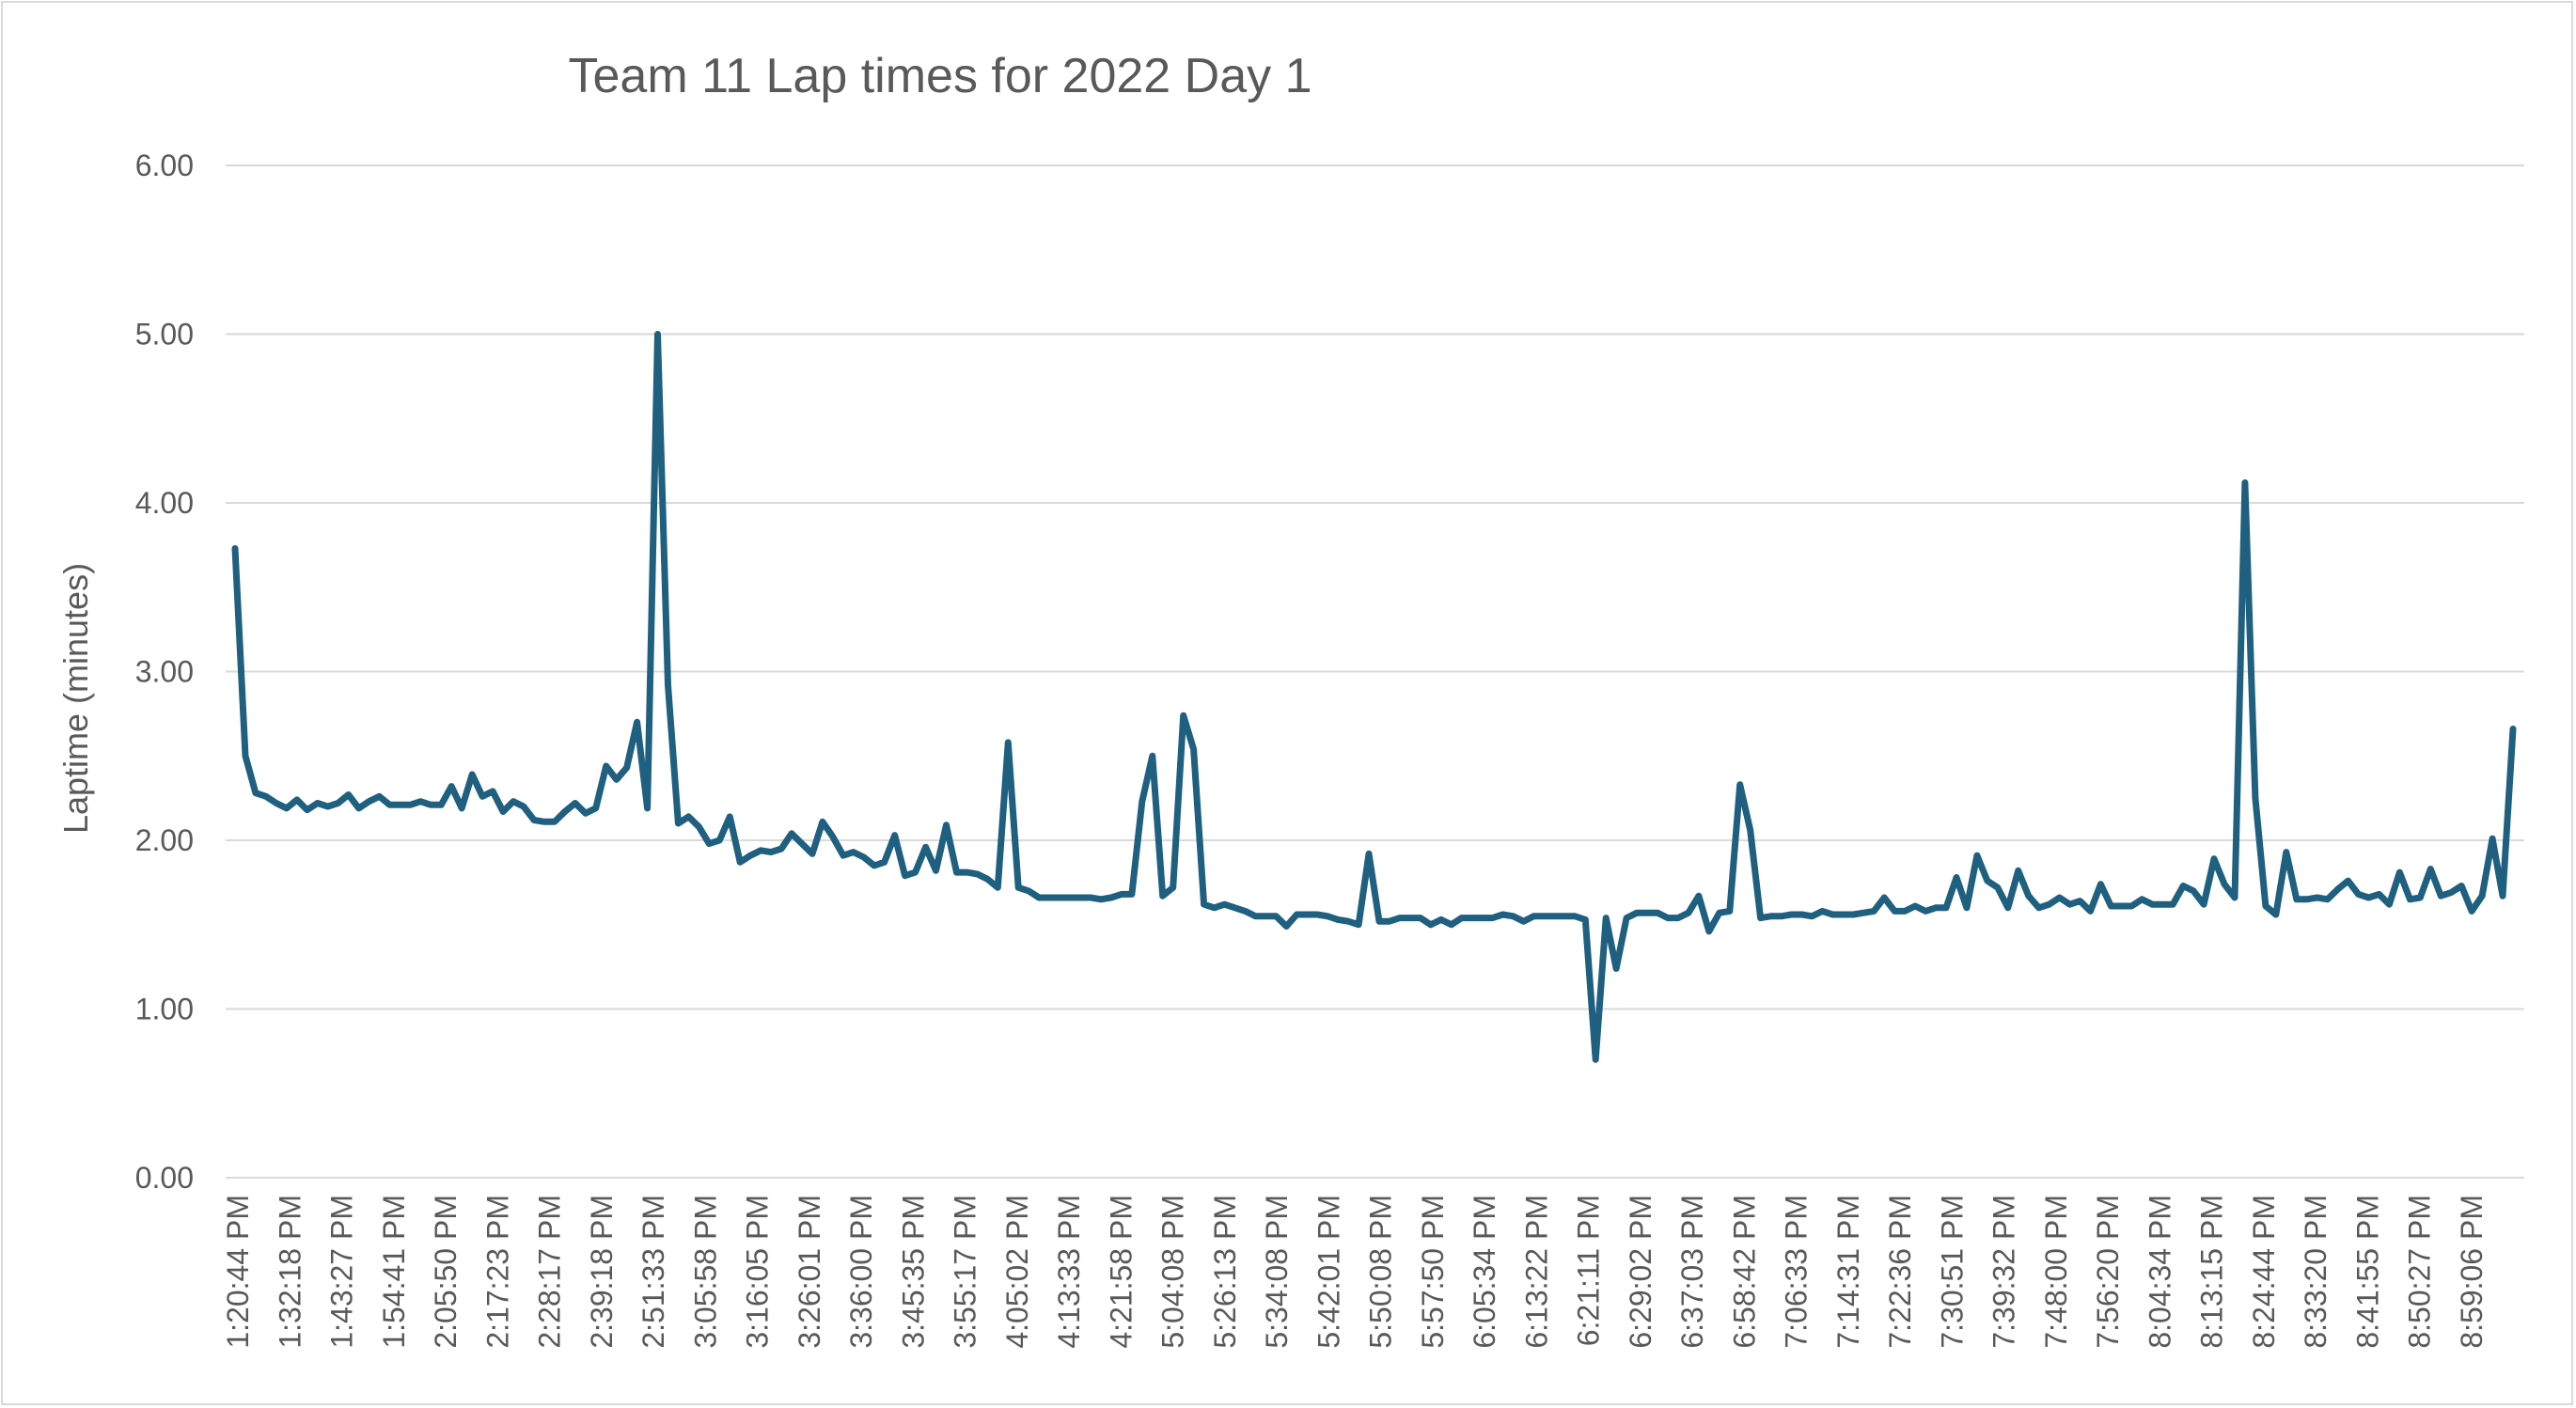 Image resolution: width=2576 pixels, height=1408 pixels. Describe the element at coordinates (164, 503) in the screenshot. I see `y-tick-label: 4.00` at that location.